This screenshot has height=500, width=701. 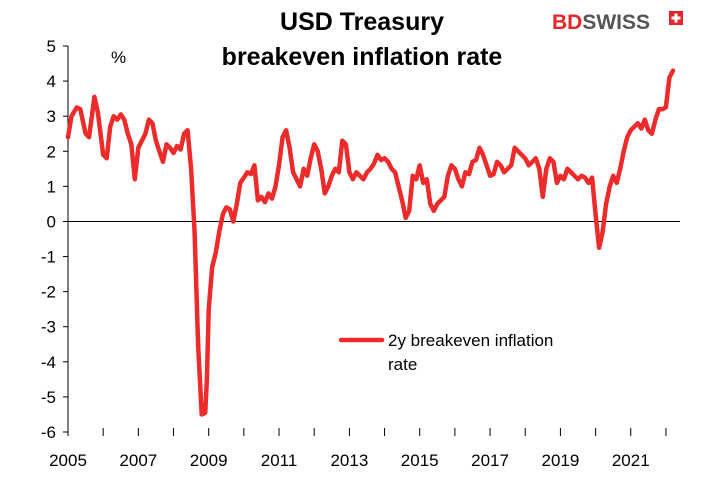 What do you see at coordinates (490, 460) in the screenshot?
I see `x-tick-label: 2017` at bounding box center [490, 460].